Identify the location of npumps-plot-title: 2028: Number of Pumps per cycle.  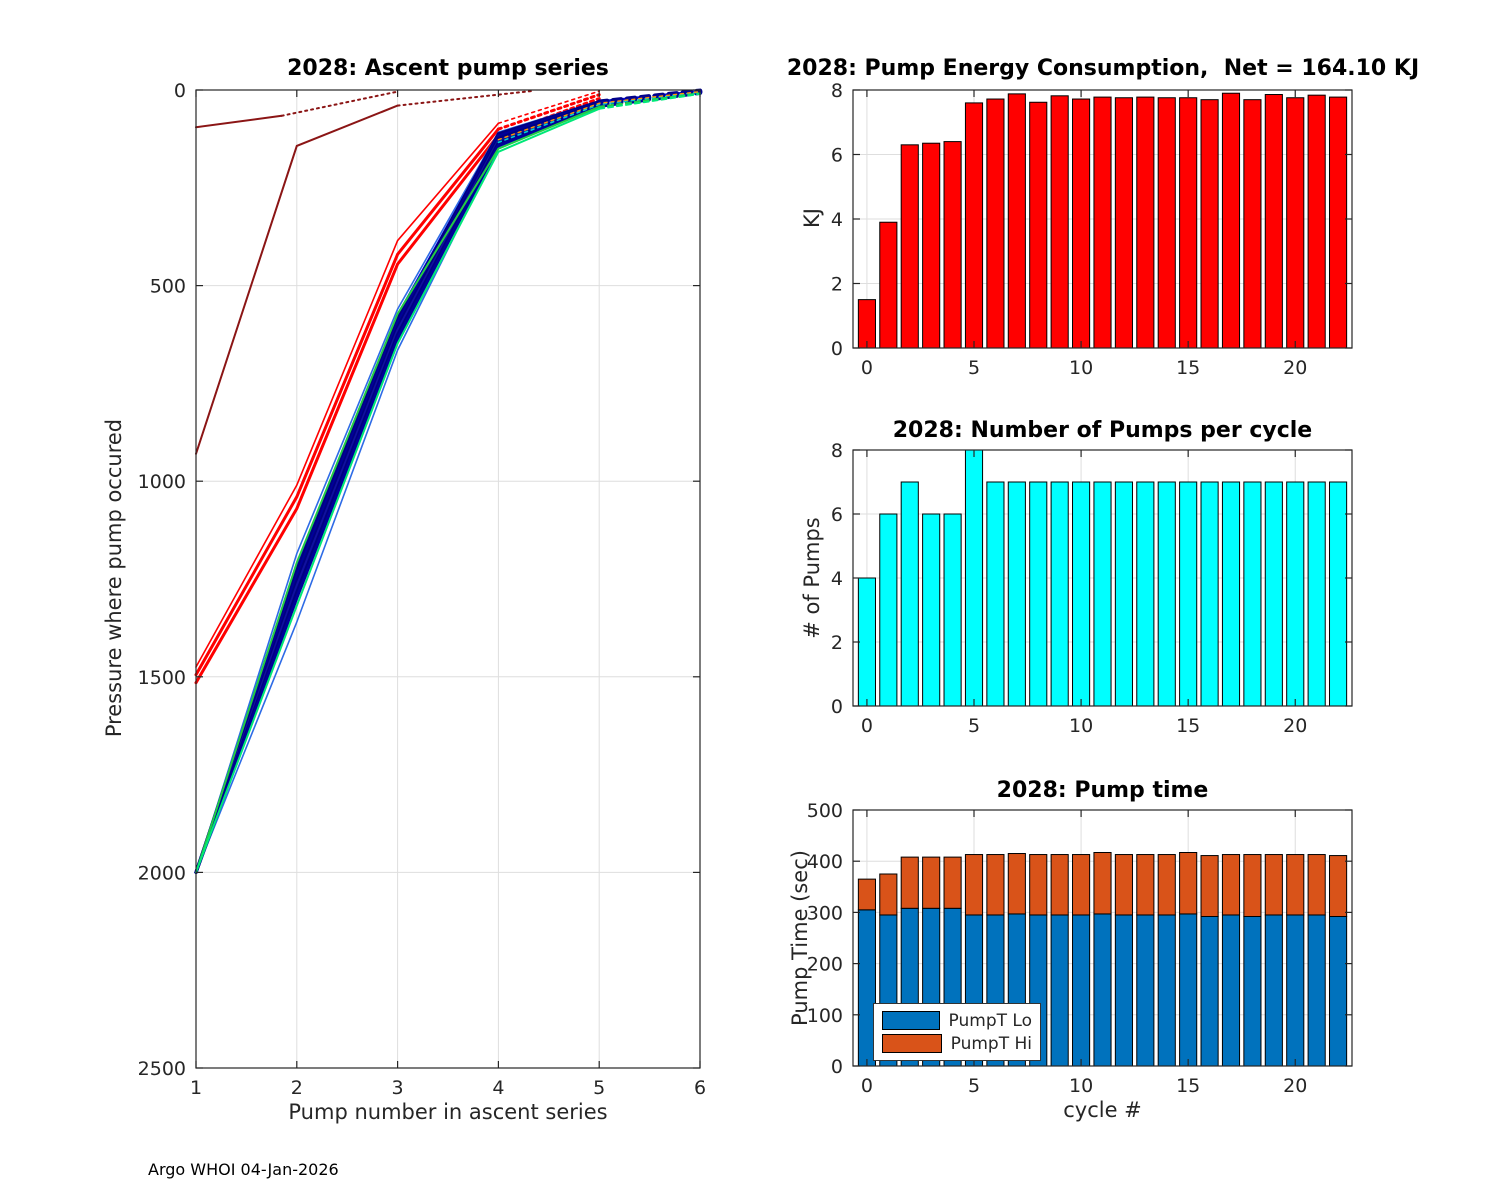
(1102, 430).